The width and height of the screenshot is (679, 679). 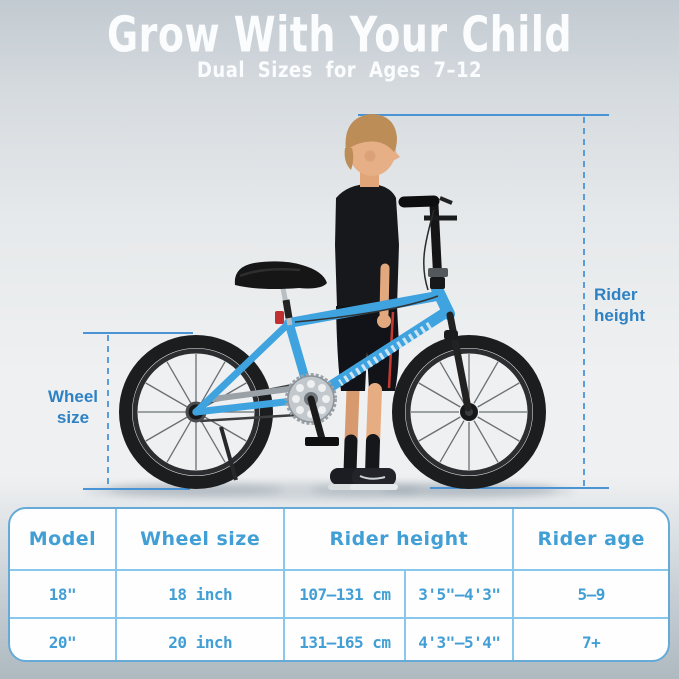 I want to click on col-header-rider-height: Rider height, so click(x=399, y=540).